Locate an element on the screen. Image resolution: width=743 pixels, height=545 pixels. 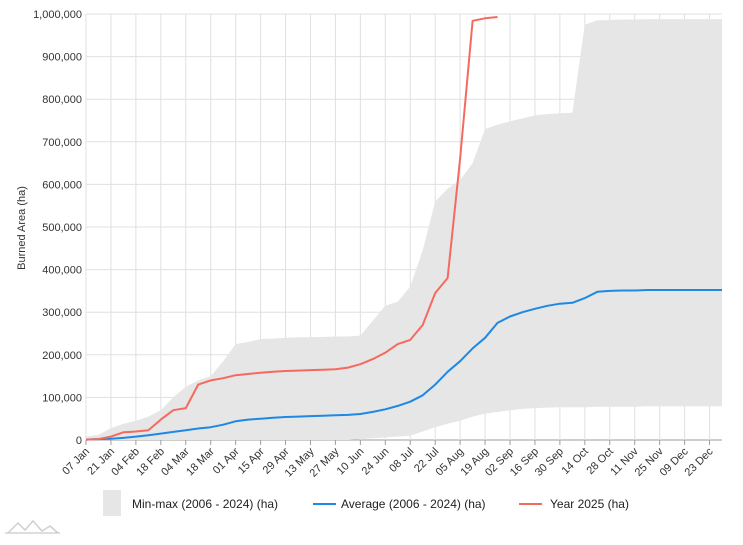
x-tick-label: 15 Apr is located at coordinates (251, 460).